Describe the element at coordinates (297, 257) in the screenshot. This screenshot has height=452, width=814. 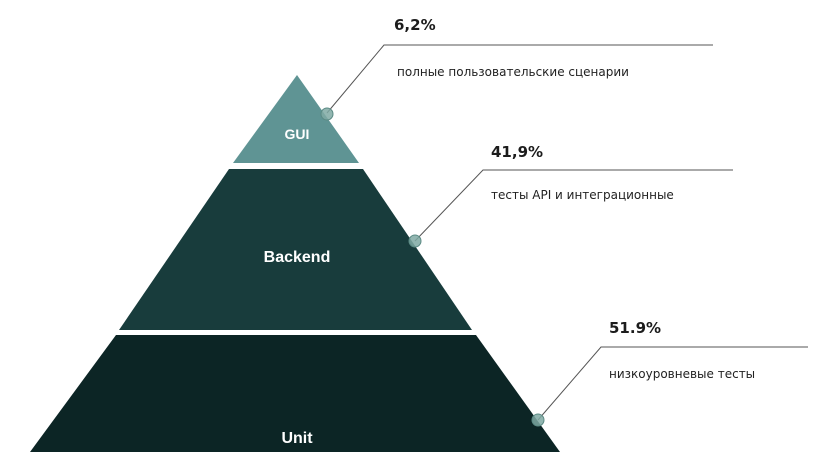
I see `layer-label-backend: Backend` at that location.